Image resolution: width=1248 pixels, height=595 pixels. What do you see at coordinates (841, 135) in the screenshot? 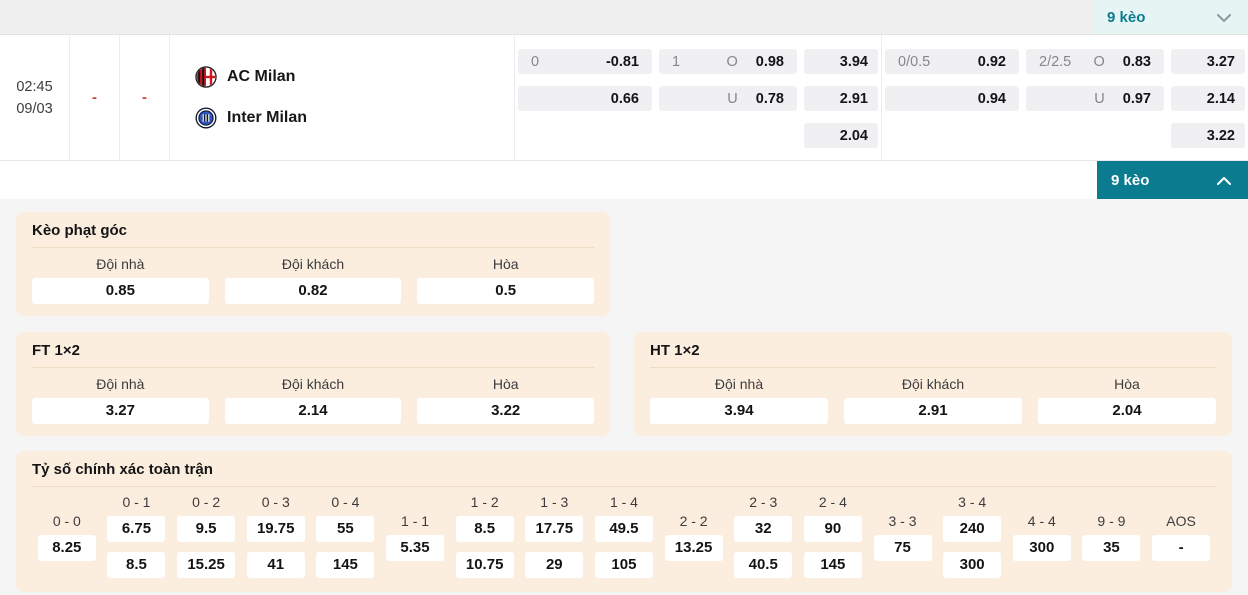
I see `1x2-draw-odds-cell: 2.04` at bounding box center [841, 135].